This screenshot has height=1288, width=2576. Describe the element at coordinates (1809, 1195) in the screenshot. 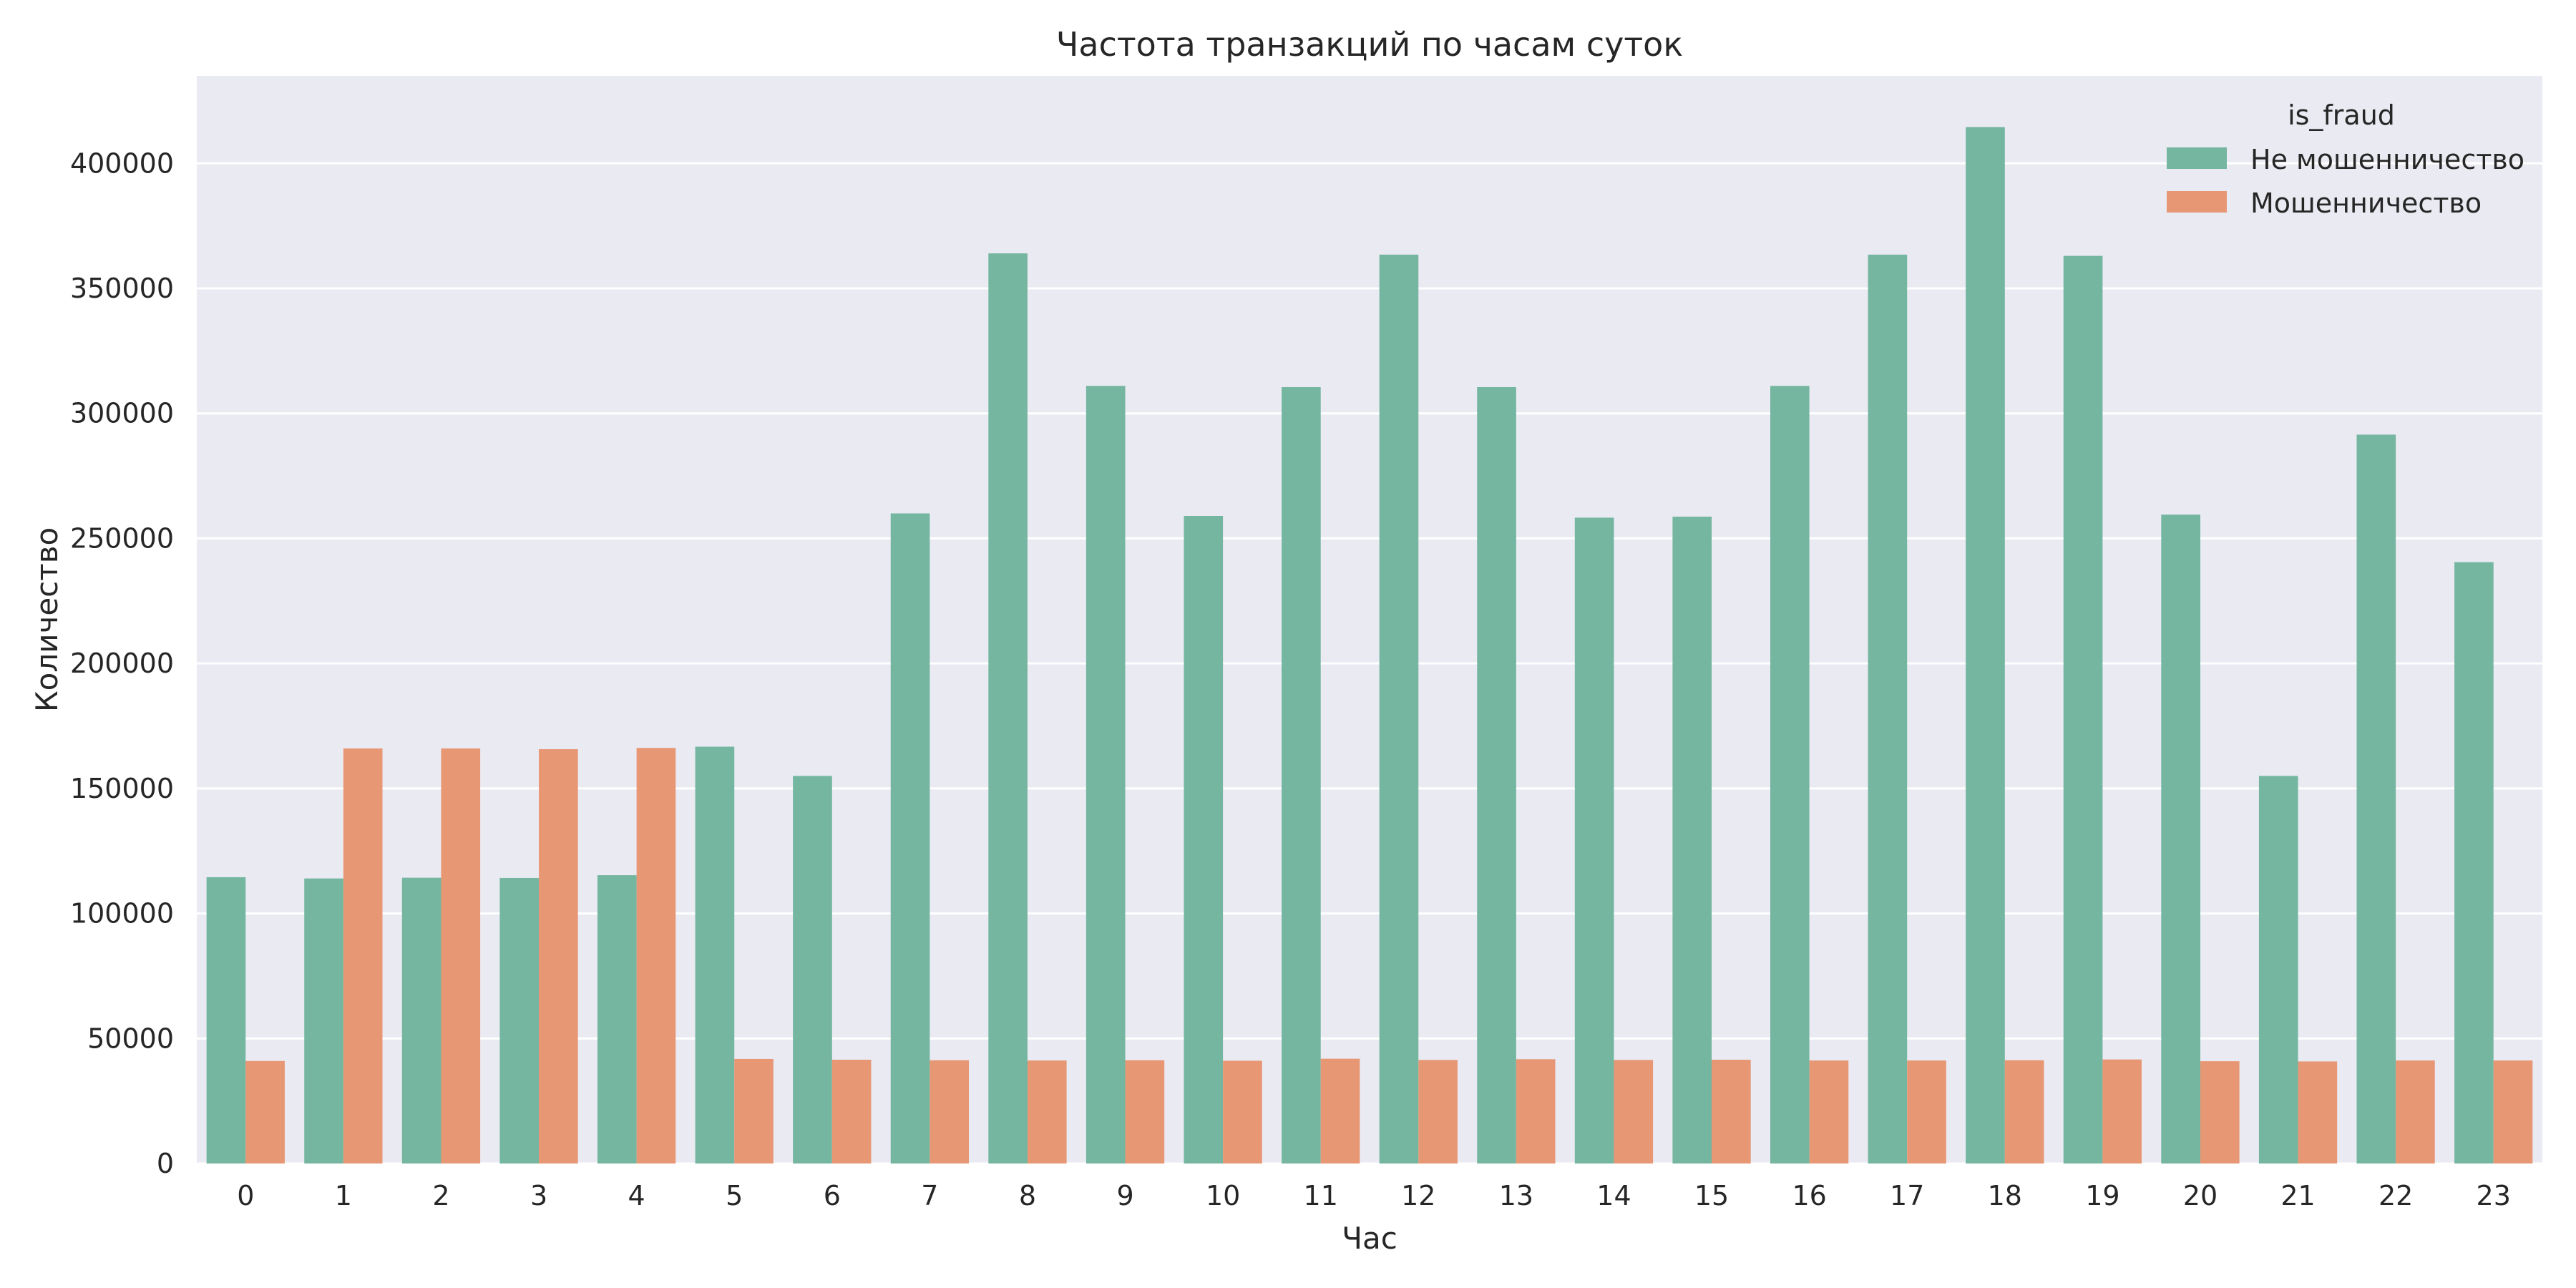

I see `x-tick-label: 16` at that location.